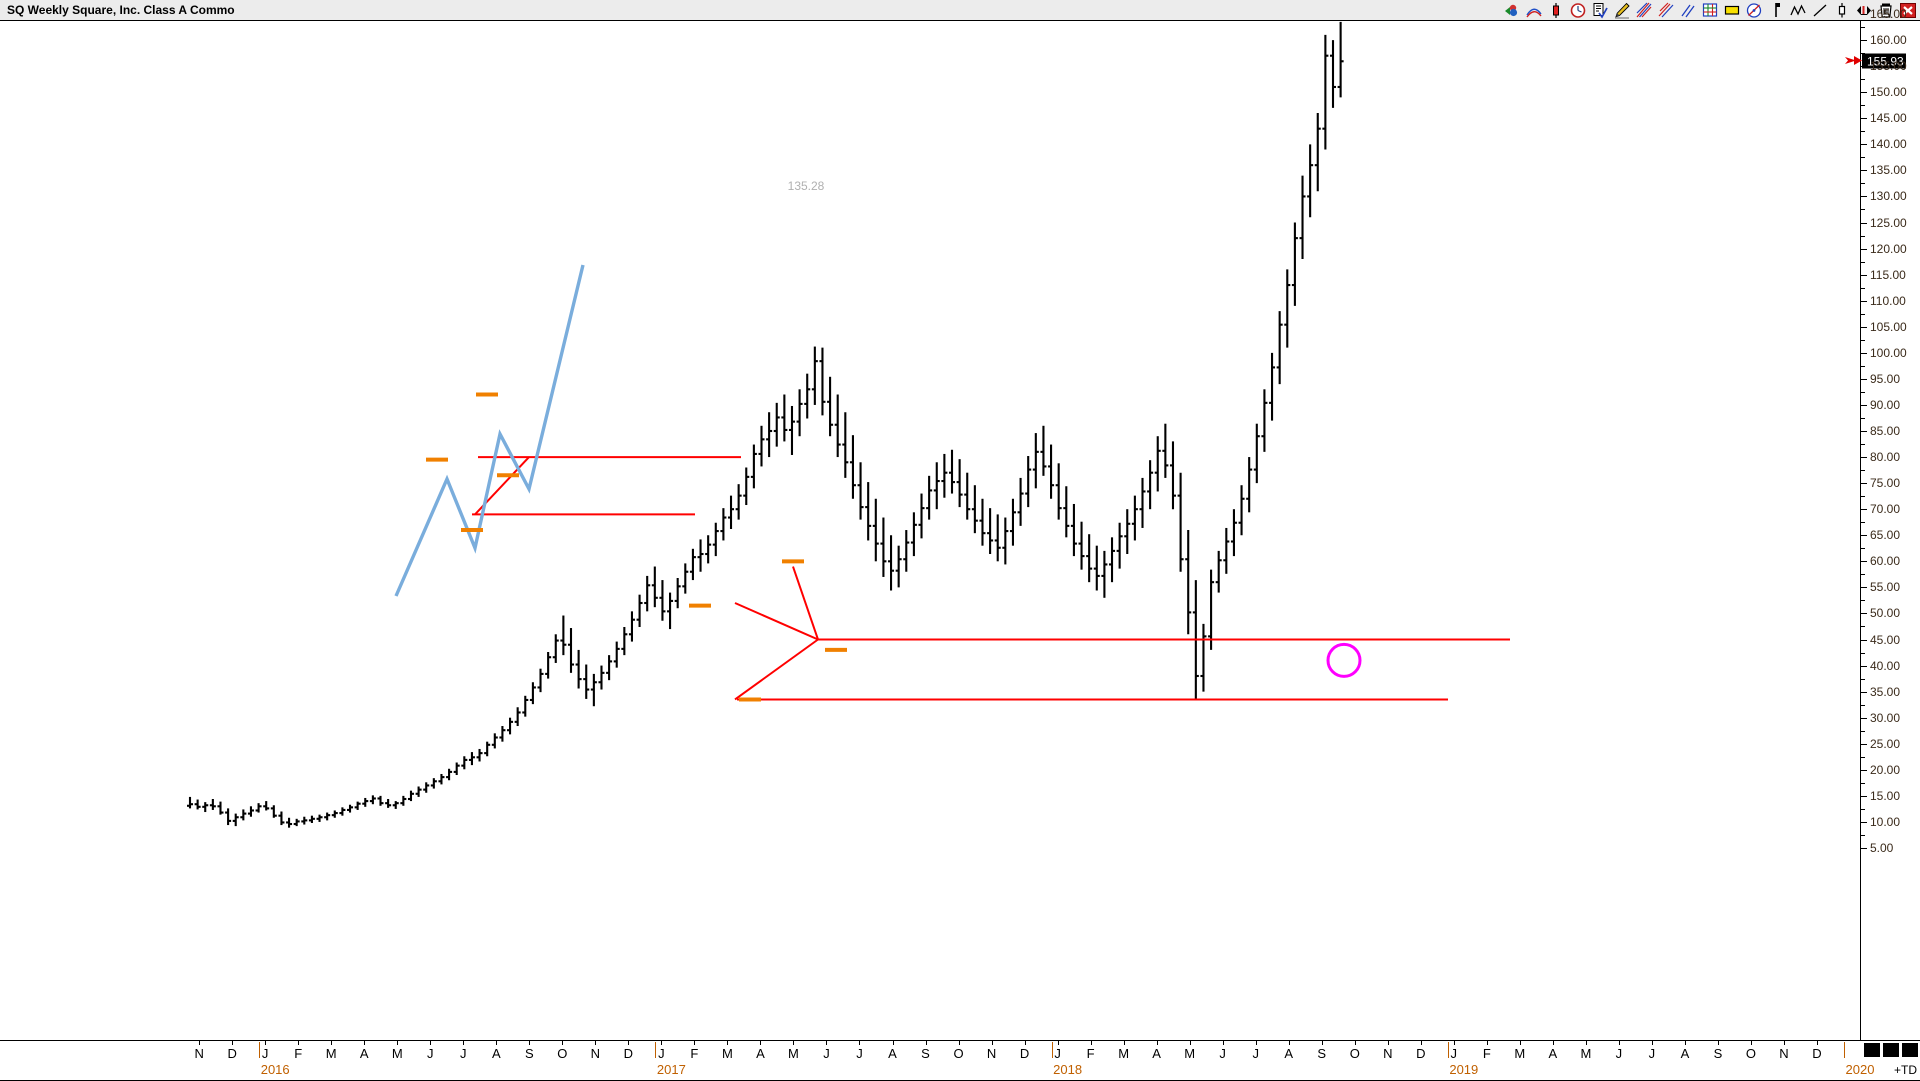  I want to click on price-tick-label: 165.00, so click(1888, 14).